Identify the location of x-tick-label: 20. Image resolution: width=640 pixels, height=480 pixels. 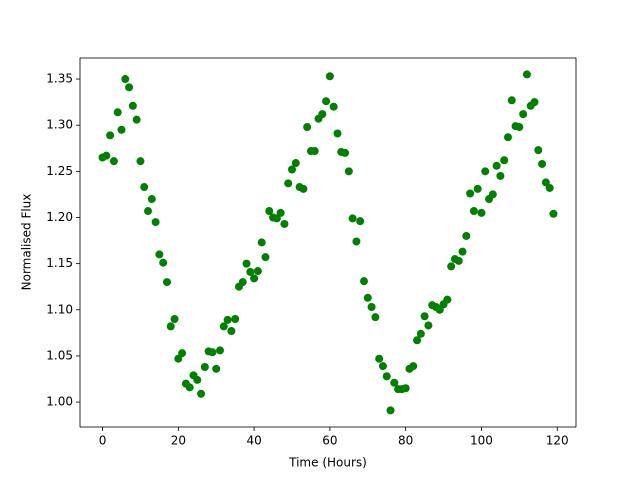
(178, 441).